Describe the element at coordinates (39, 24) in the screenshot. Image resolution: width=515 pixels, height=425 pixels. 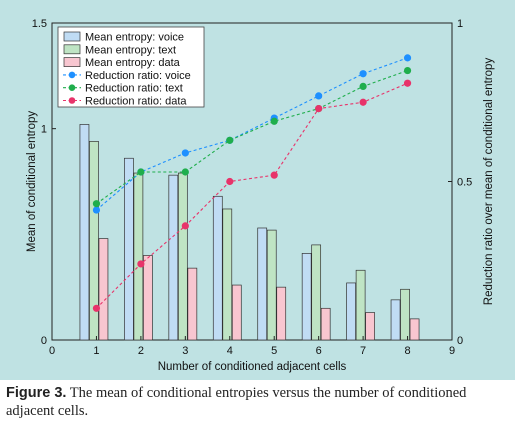
I see `y-tick-label-1.5: 1.5` at that location.